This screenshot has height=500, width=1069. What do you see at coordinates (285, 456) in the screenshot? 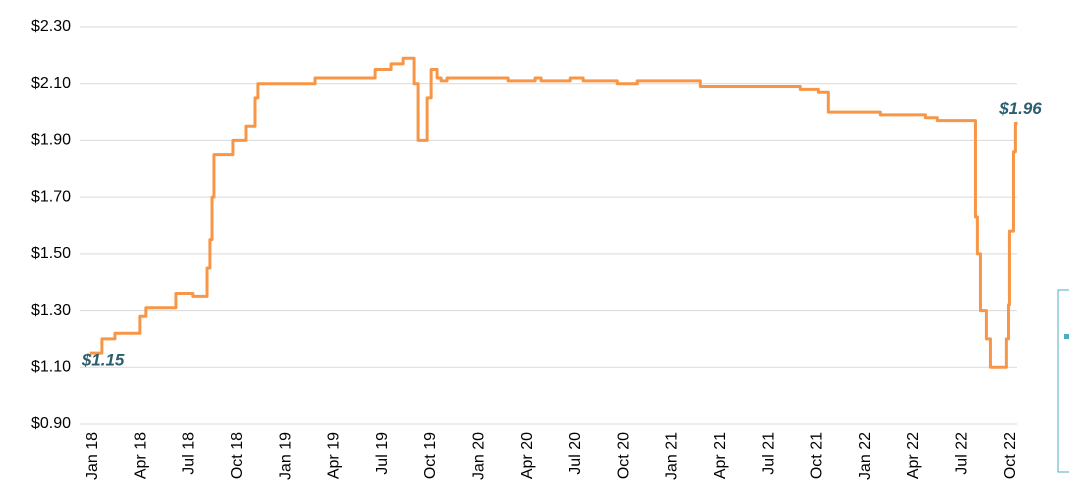
I see `x-tick-label: Jan 19` at bounding box center [285, 456].